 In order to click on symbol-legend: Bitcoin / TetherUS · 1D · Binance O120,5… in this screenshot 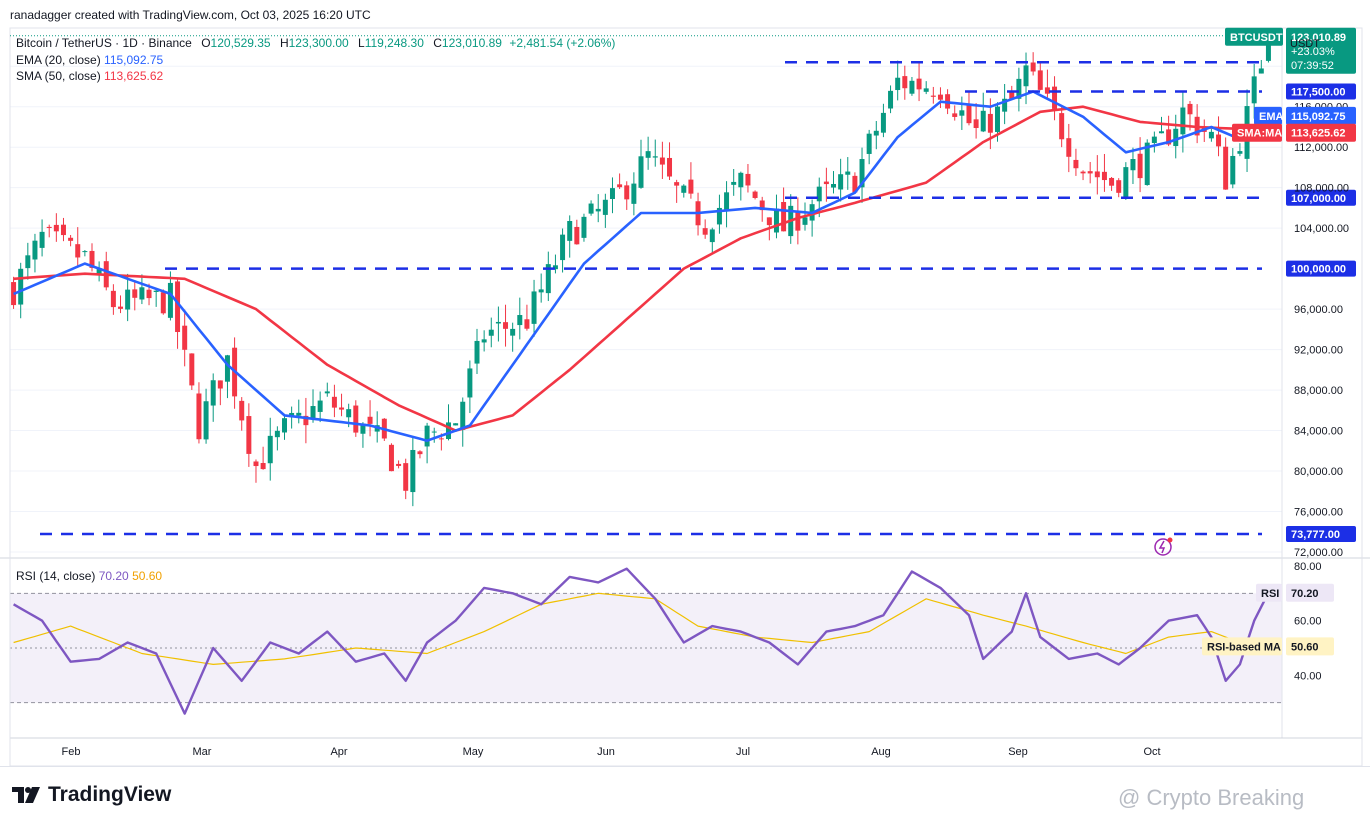, I will do `click(315, 43)`.